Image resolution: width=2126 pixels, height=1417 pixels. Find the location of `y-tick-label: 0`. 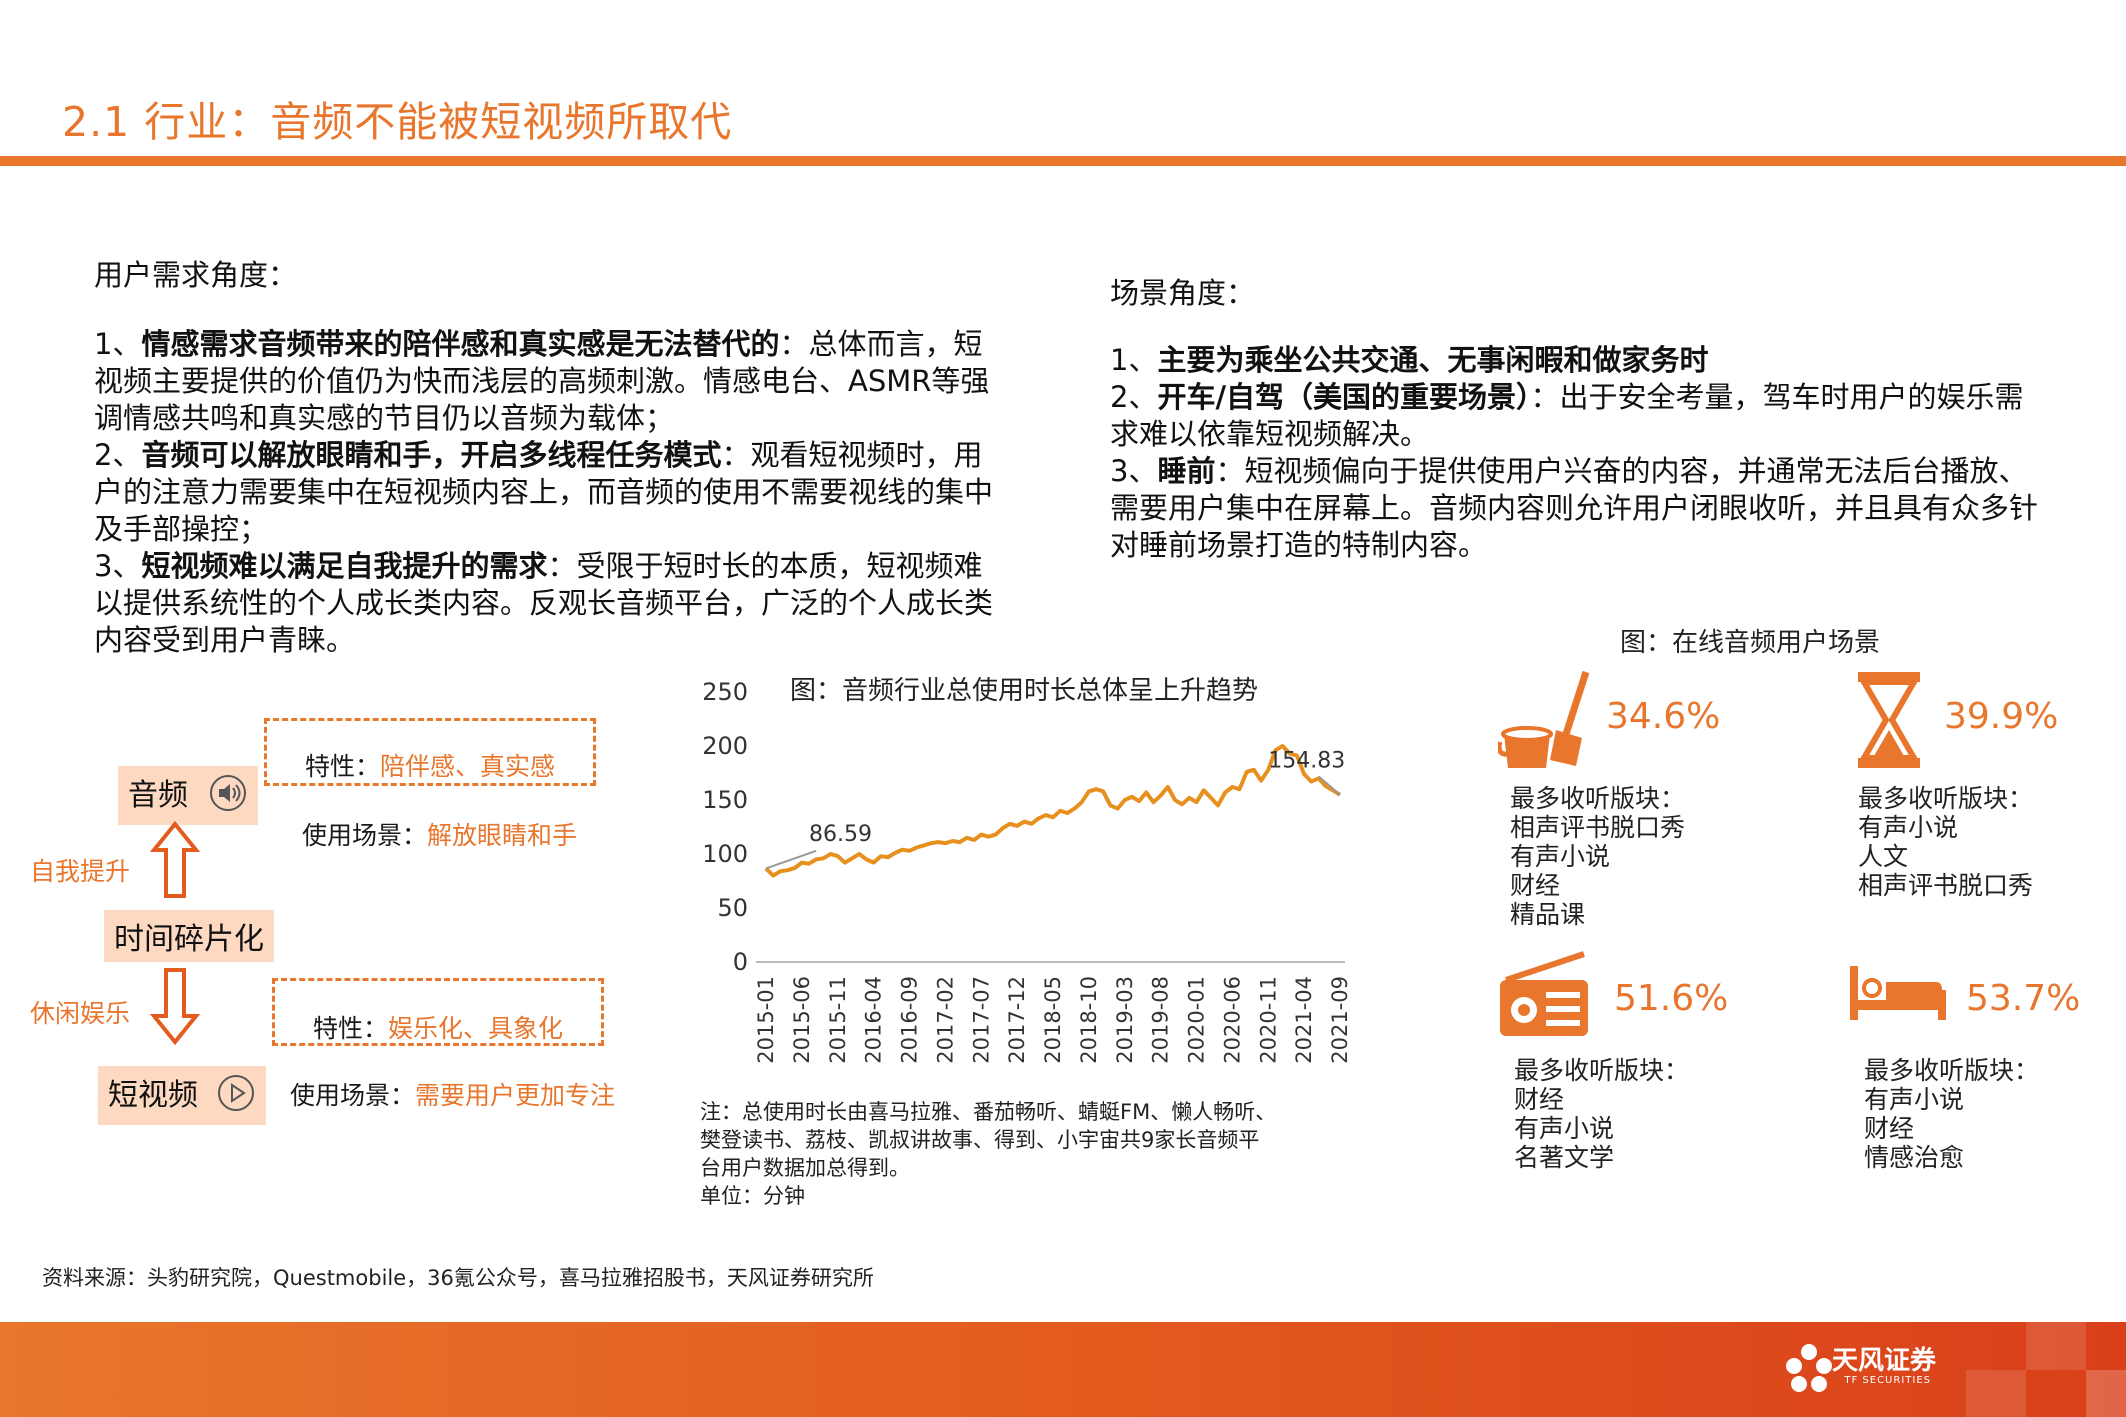

y-tick-label: 0 is located at coordinates (740, 962).